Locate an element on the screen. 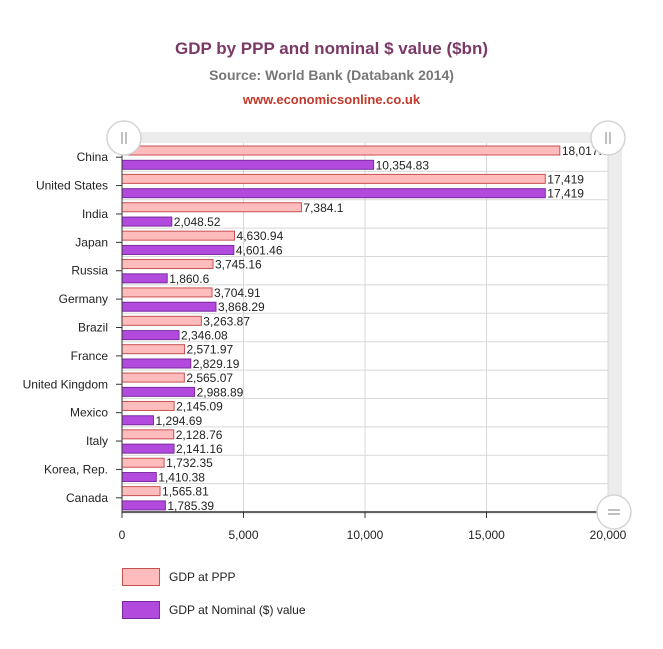  x-tick-label: 0 is located at coordinates (122, 535).